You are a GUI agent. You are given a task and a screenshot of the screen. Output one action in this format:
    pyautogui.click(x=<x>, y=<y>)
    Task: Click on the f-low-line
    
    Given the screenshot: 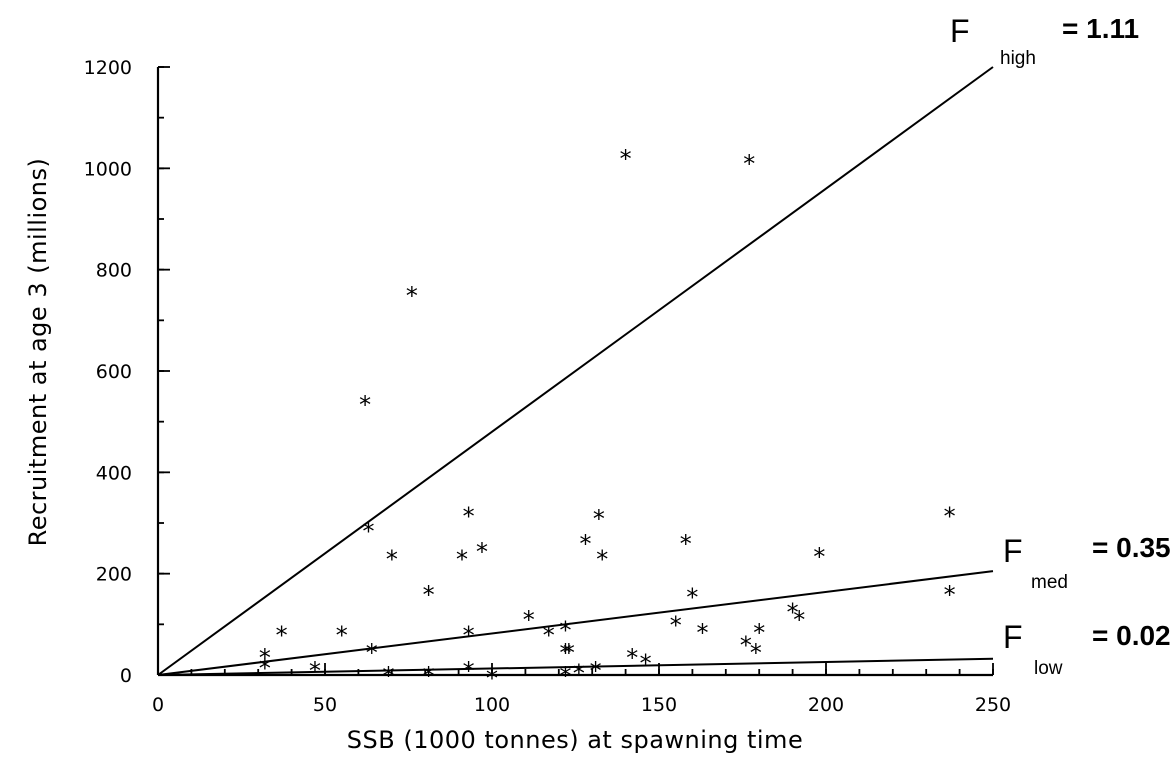 What is the action you would take?
    pyautogui.click(x=575, y=666)
    